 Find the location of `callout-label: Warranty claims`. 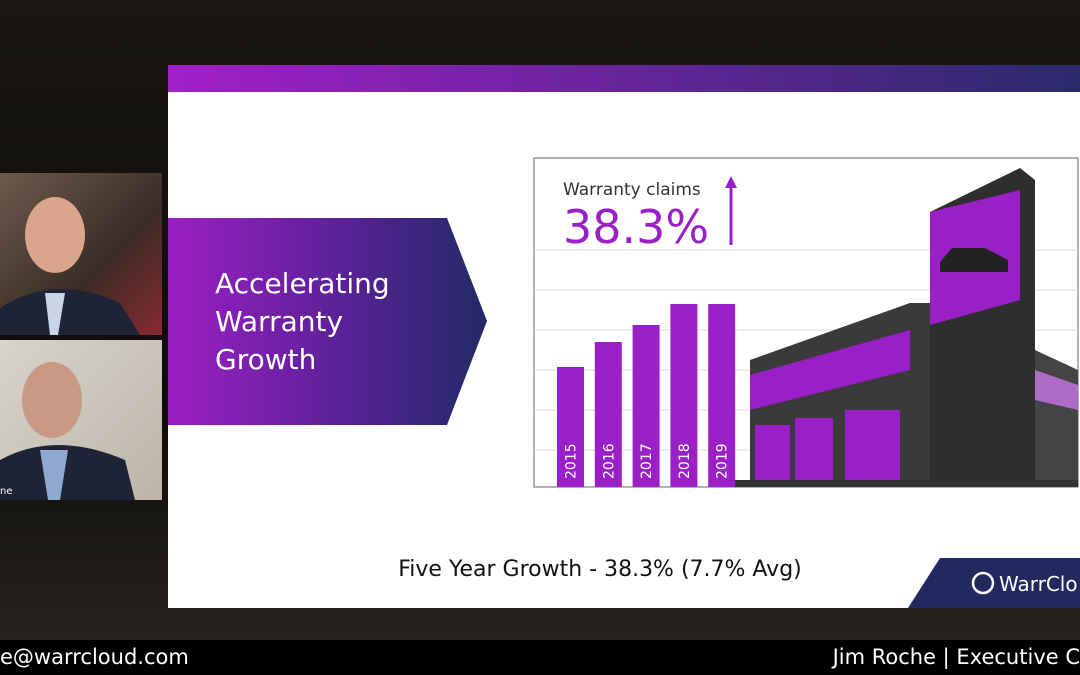

callout-label: Warranty claims is located at coordinates (632, 190).